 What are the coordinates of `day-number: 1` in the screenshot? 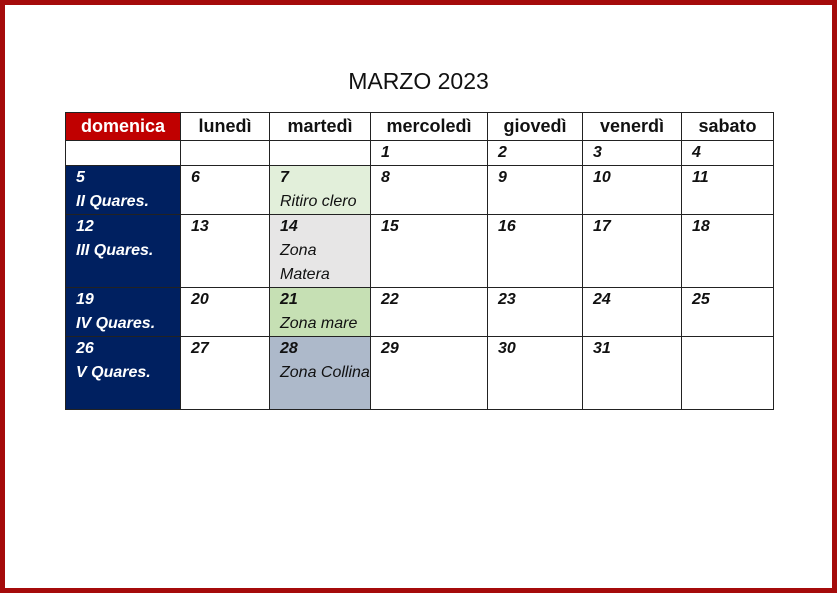 It's located at (385, 152).